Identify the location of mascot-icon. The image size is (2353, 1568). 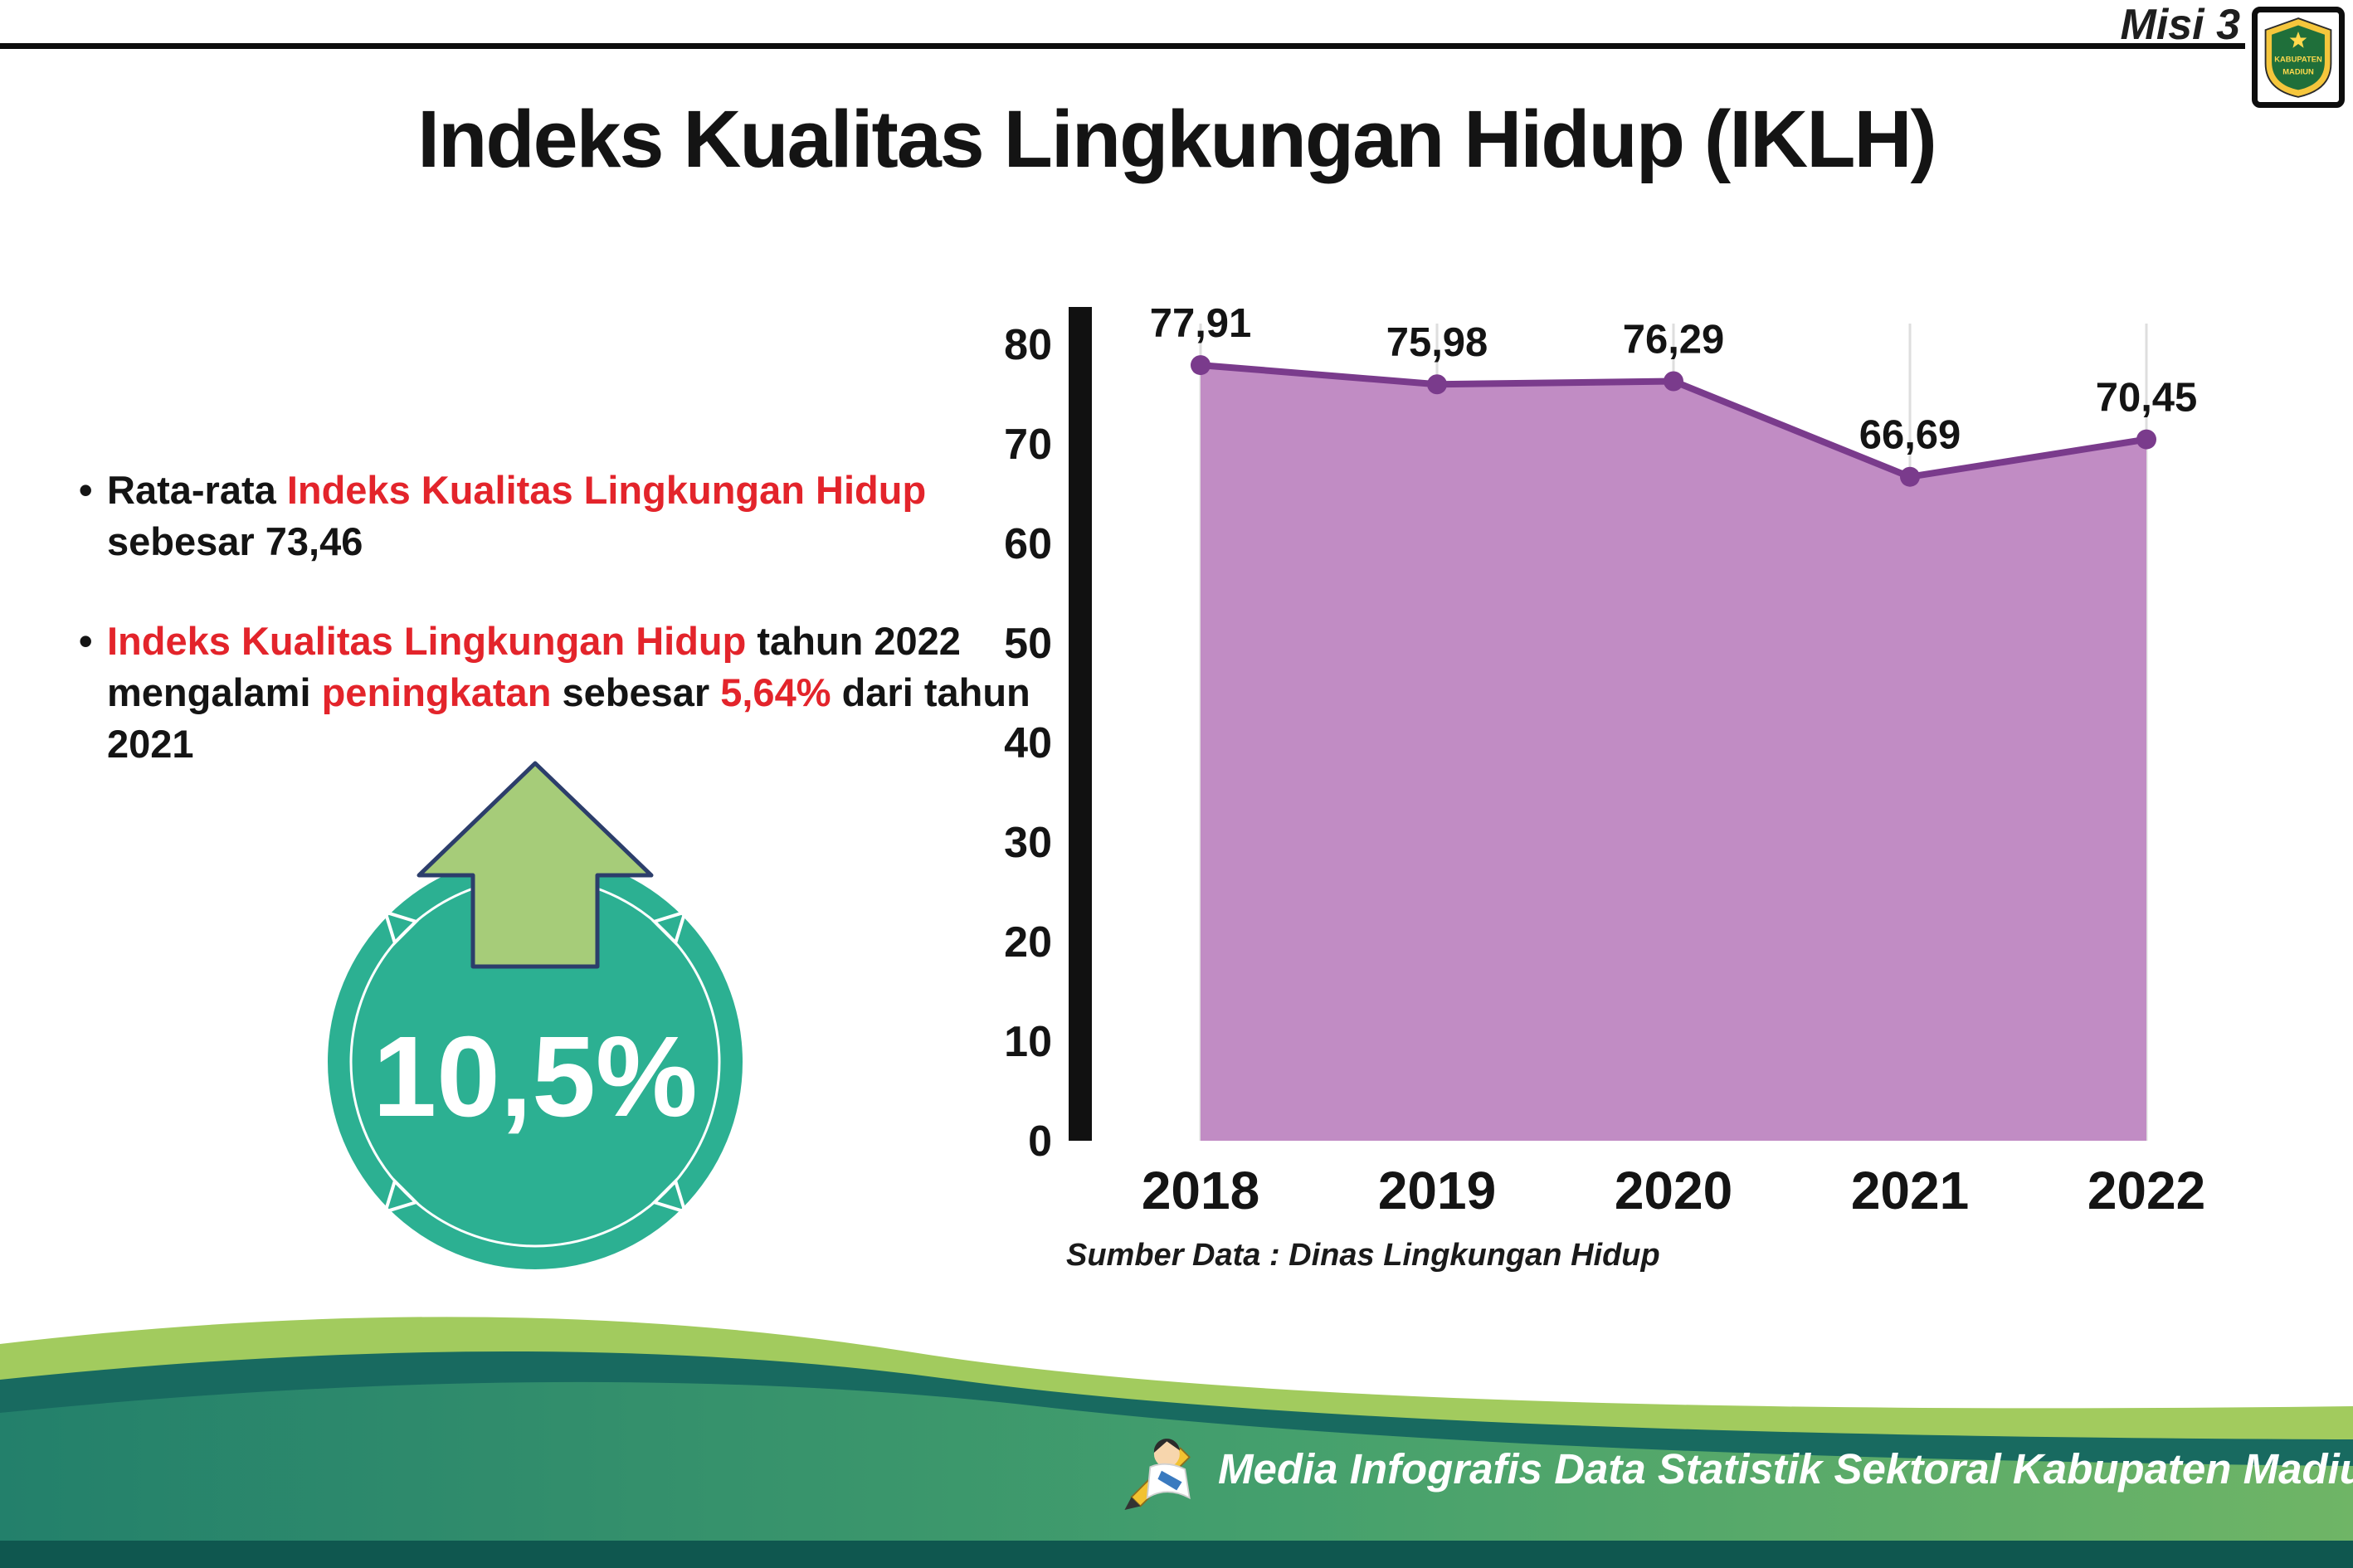
(1157, 1475).